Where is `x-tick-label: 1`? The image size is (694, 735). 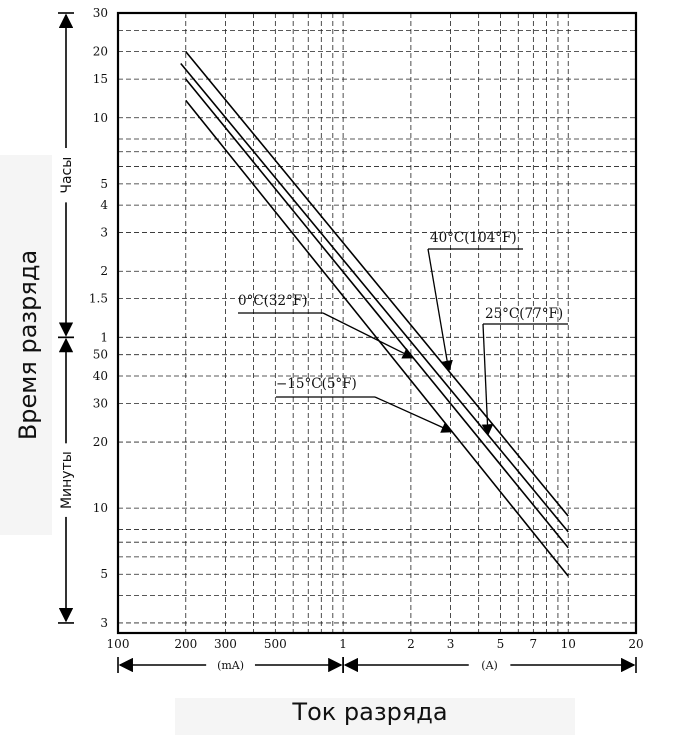
x-tick-label: 1 is located at coordinates (343, 644).